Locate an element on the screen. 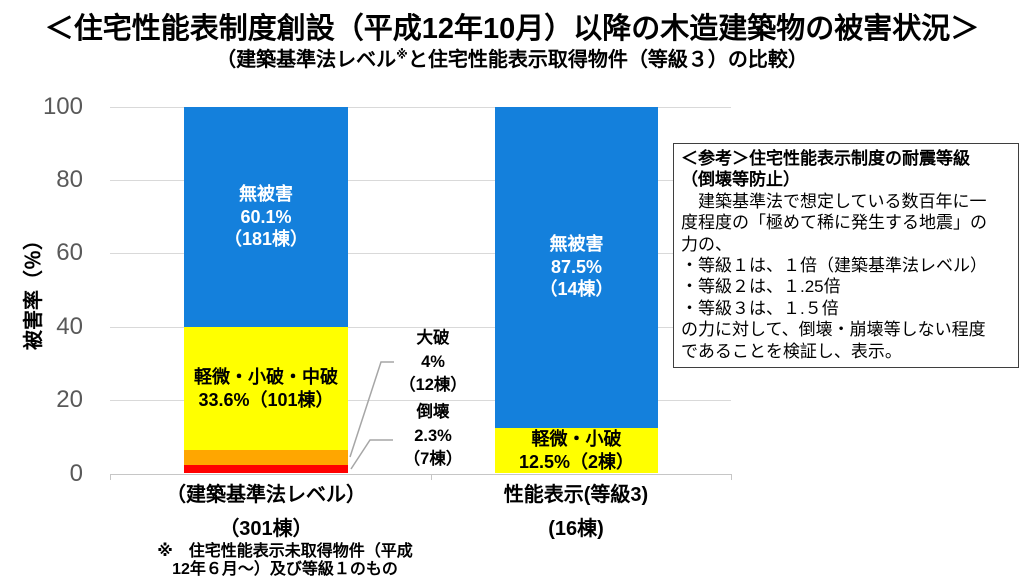 The image size is (1024, 583). x-axis-label-line: 性能表示(等級3) is located at coordinates (576, 495).